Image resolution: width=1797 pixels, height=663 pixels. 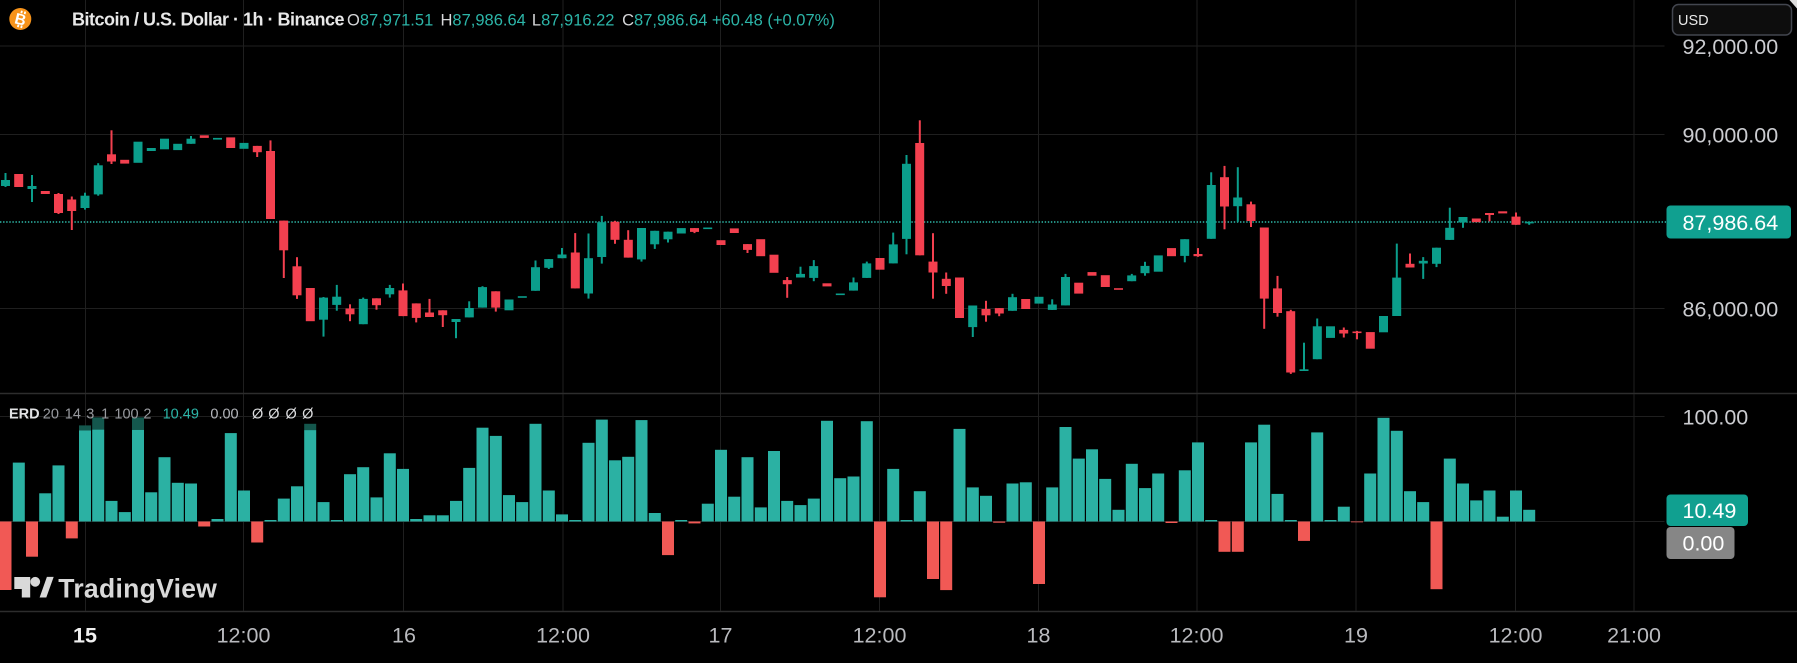 I want to click on svg-text: ERD, so click(x=24, y=415).